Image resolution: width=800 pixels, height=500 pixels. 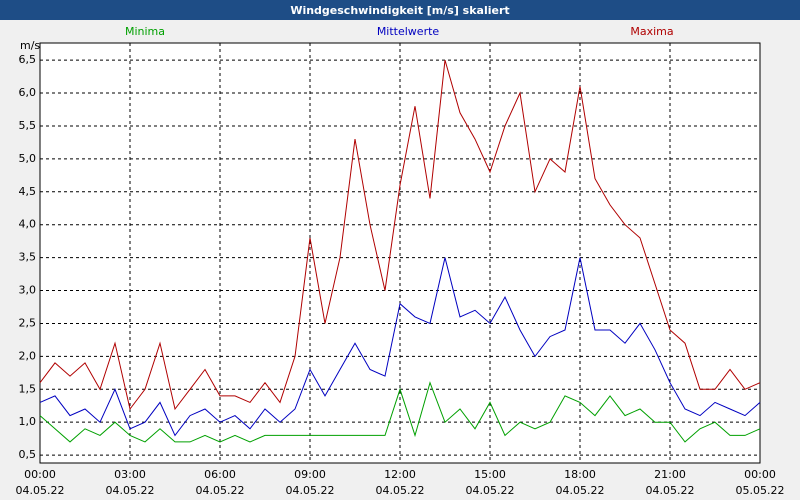 I want to click on y-tick-label: 4,5, so click(x=28, y=191).